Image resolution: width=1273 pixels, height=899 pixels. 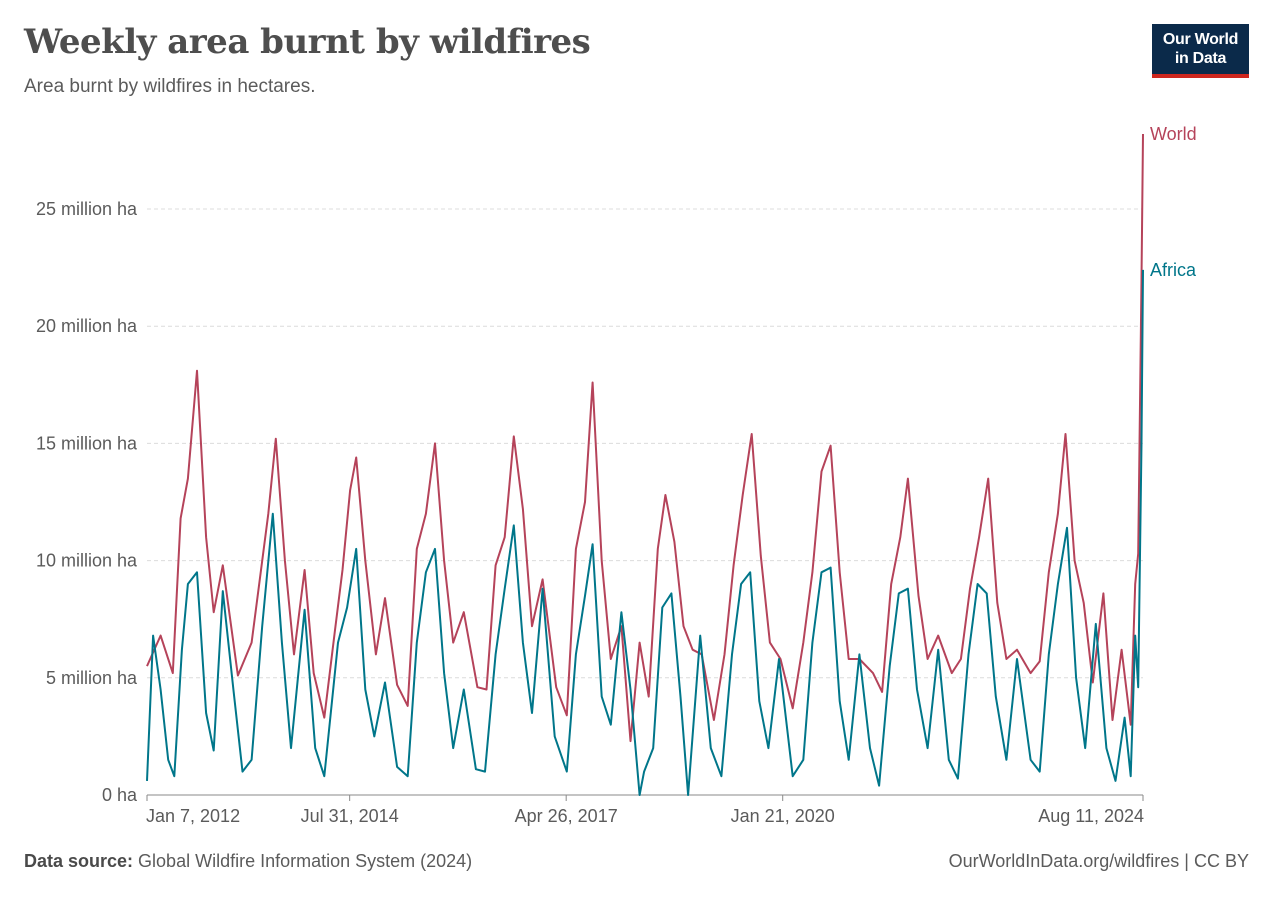 I want to click on y-tick-label: 10 million ha, so click(x=87, y=561).